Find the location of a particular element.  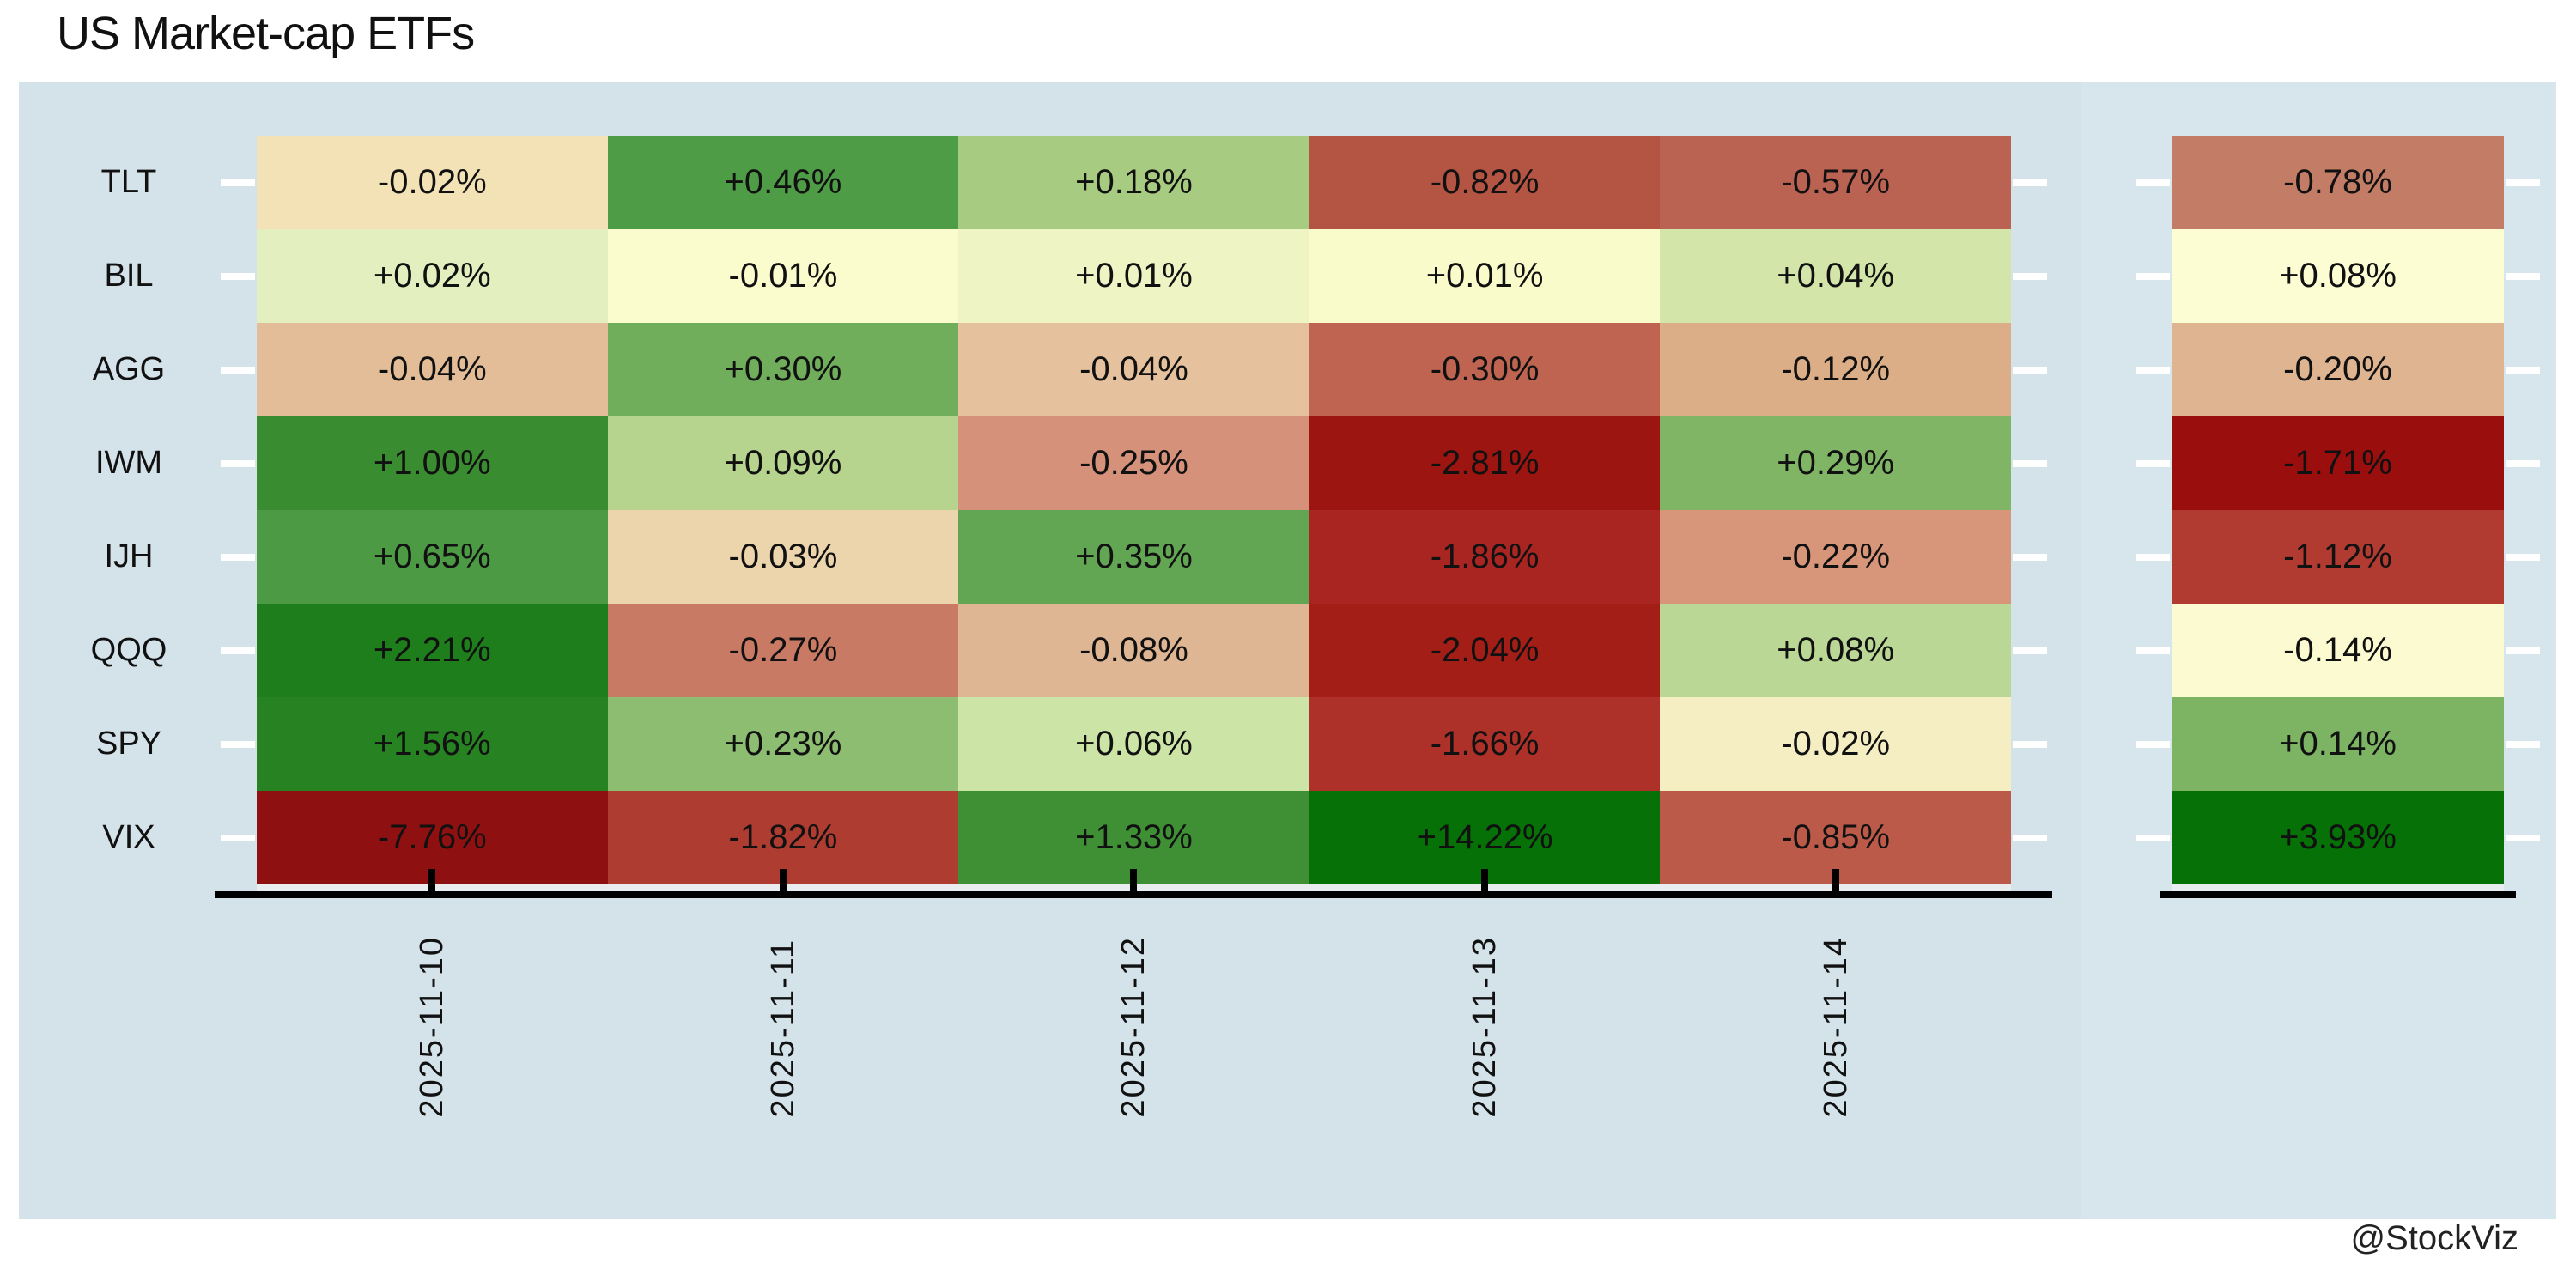

x-label-2025-11-13: 2025-11-13 is located at coordinates (1485, 1027).